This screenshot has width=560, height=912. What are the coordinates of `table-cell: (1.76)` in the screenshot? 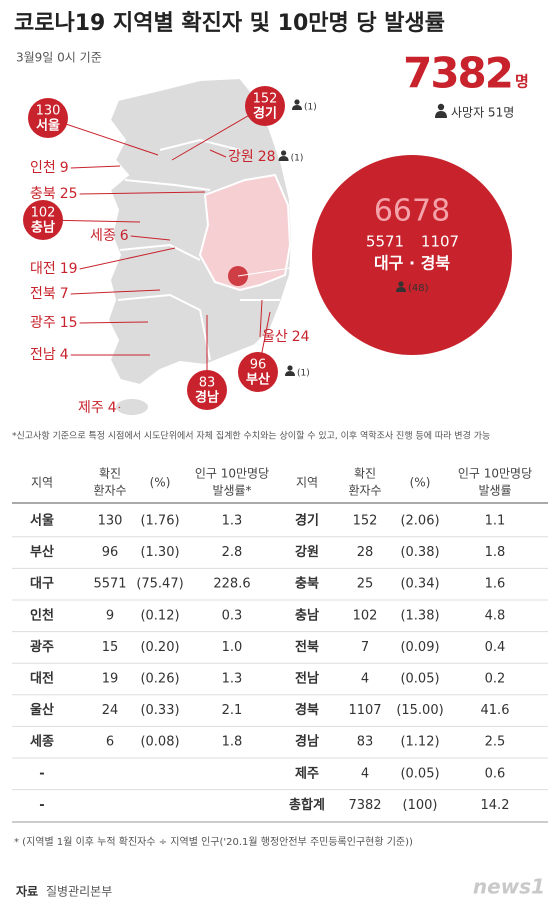 It's located at (159, 521).